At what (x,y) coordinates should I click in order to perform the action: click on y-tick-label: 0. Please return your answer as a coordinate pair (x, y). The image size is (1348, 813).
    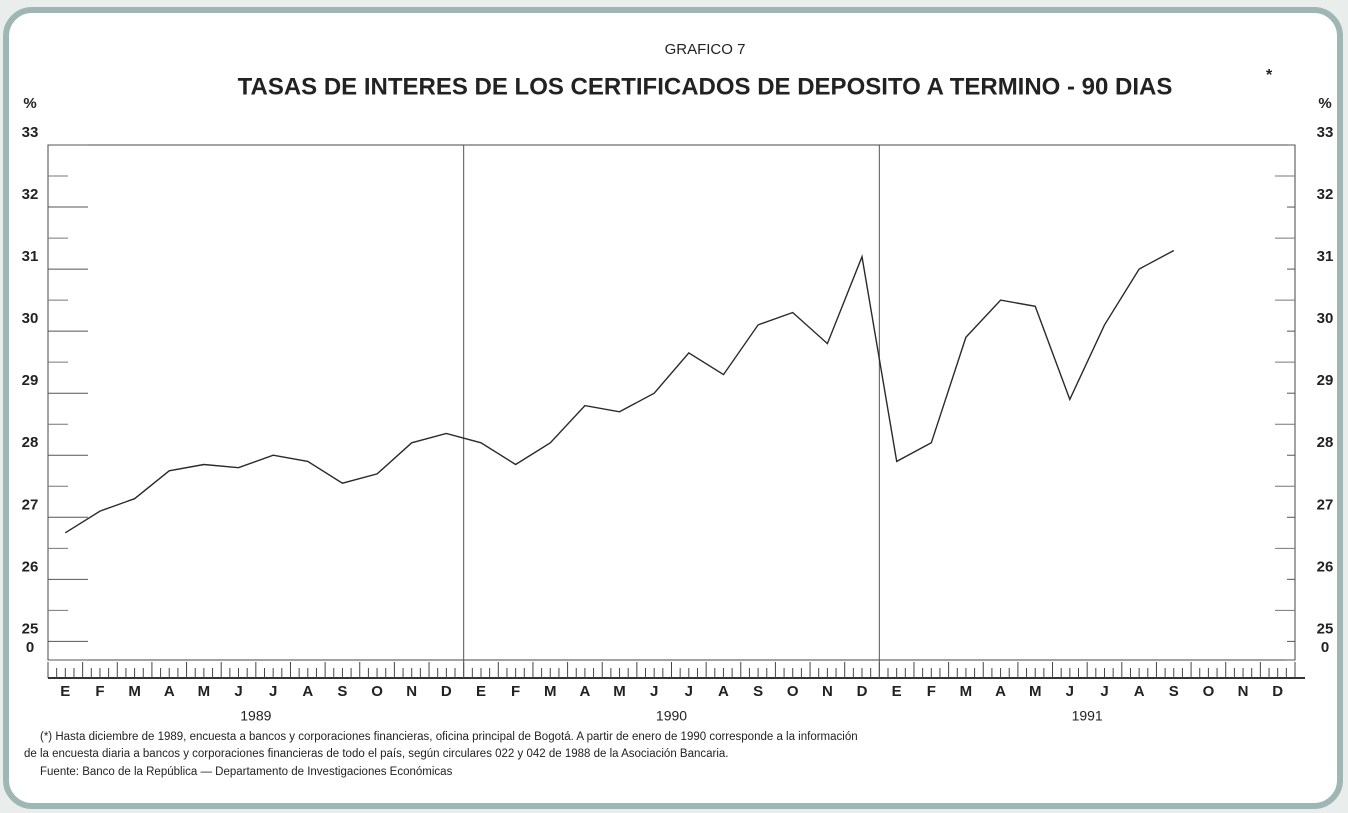
    Looking at the image, I should click on (30, 647).